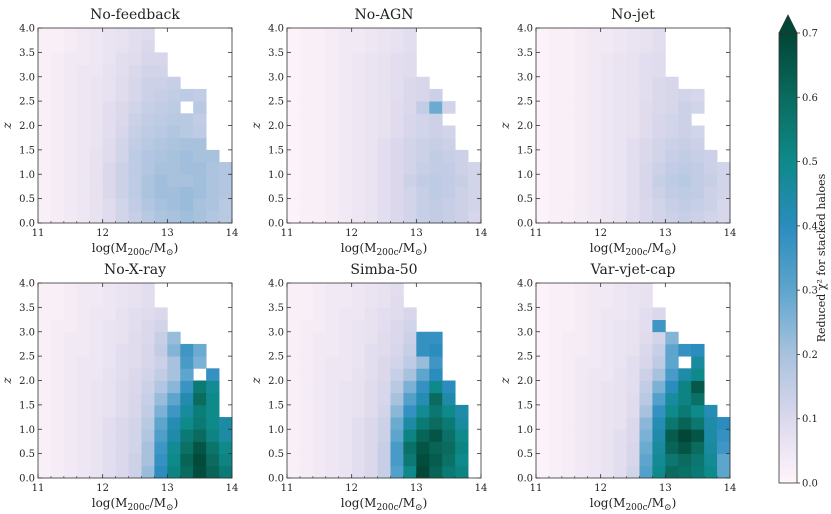  I want to click on x-tick-label: 14, so click(730, 233).